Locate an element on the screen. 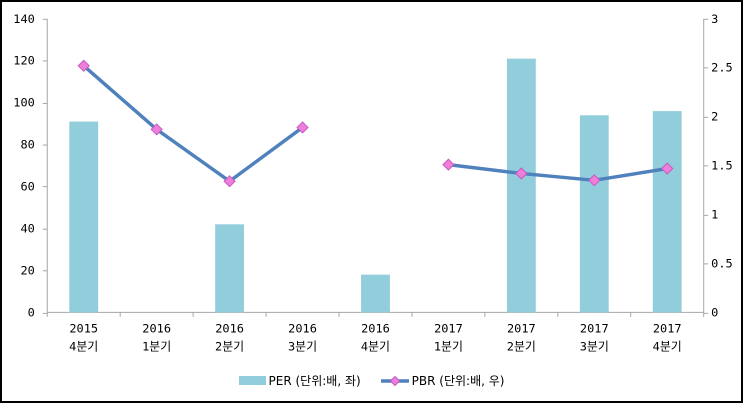 Image resolution: width=743 pixels, height=403 pixels. per-swatch-icon is located at coordinates (252, 380).